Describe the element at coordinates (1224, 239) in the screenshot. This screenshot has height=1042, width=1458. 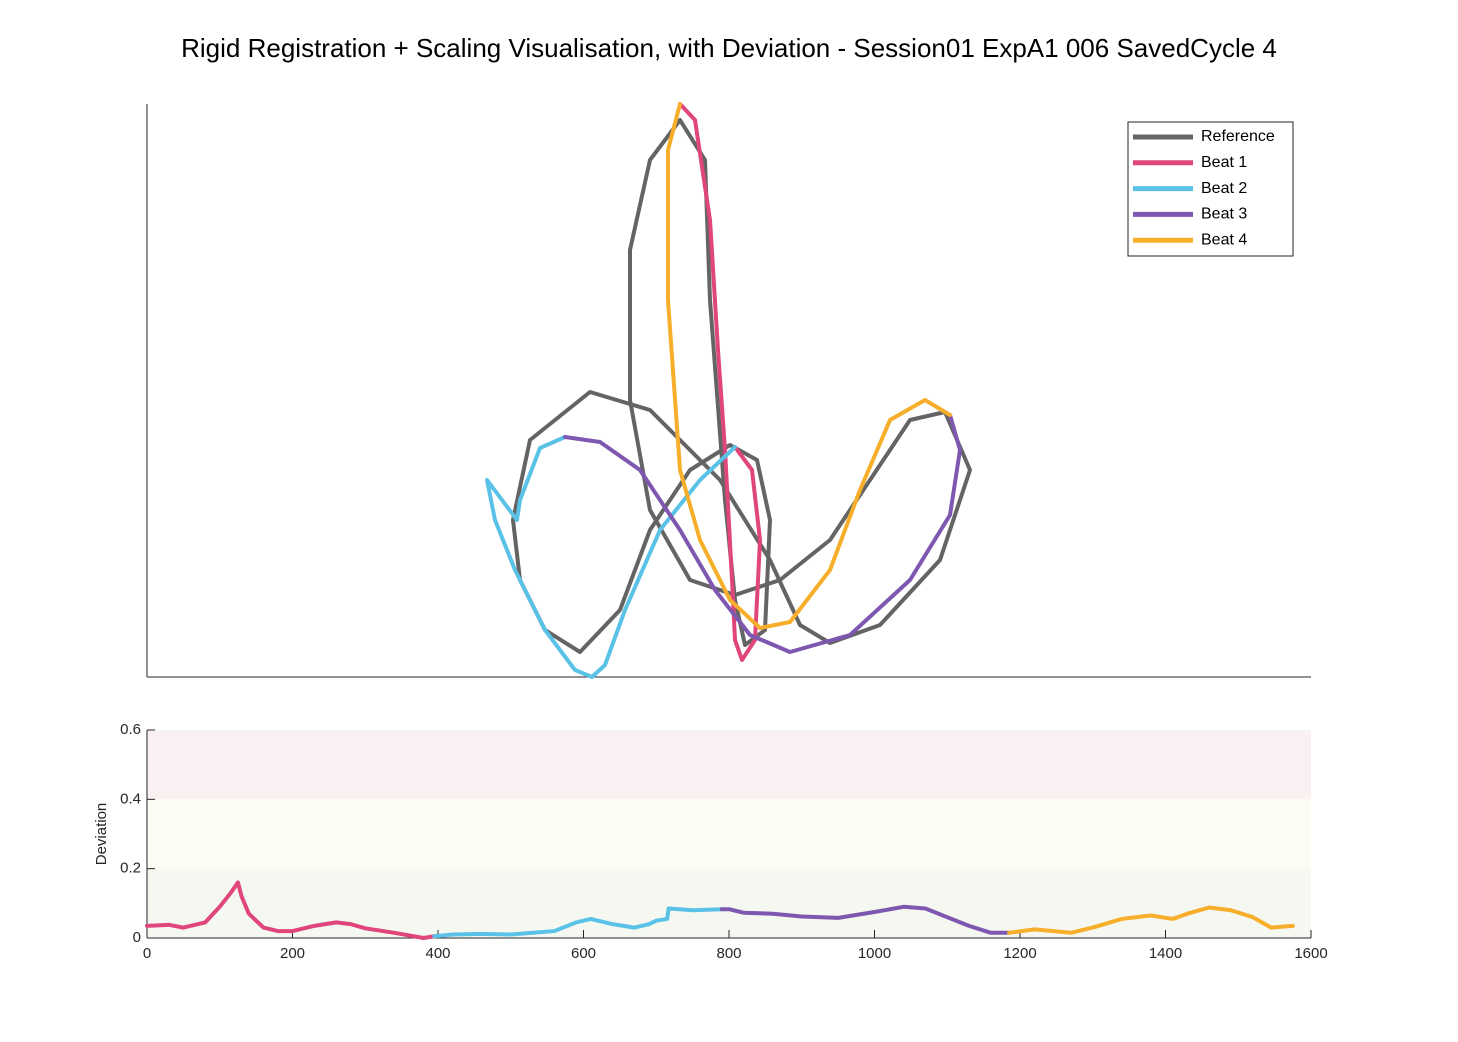
I see `legend-label: Beat 4` at that location.